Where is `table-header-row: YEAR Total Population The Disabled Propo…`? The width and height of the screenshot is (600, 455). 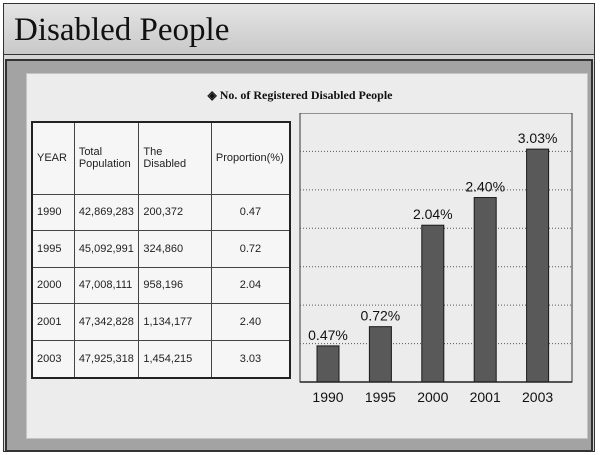 table-header-row: YEAR Total Population The Disabled Propo… is located at coordinates (161, 158).